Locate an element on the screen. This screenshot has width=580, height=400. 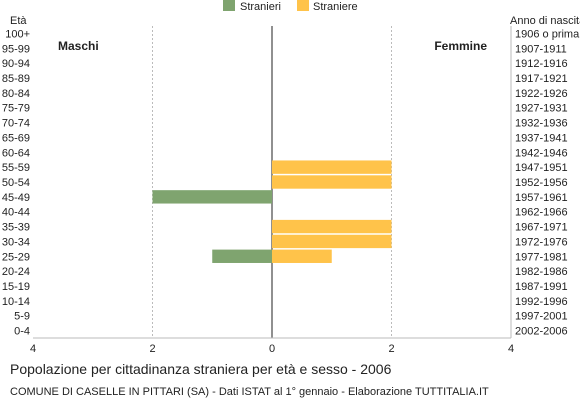
bars is located at coordinates (272, 211).